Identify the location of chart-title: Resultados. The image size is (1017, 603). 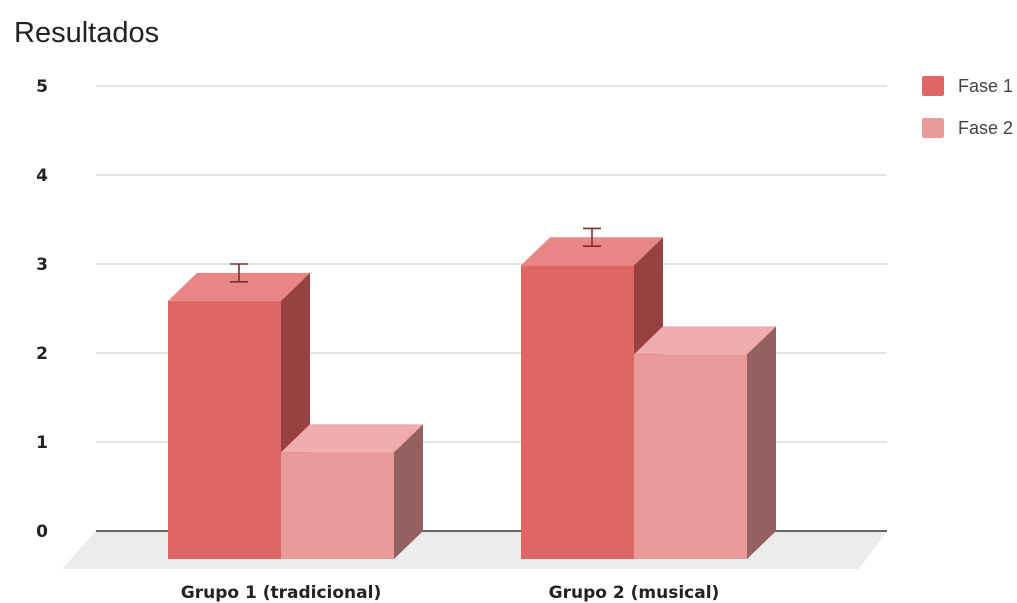
(86, 33).